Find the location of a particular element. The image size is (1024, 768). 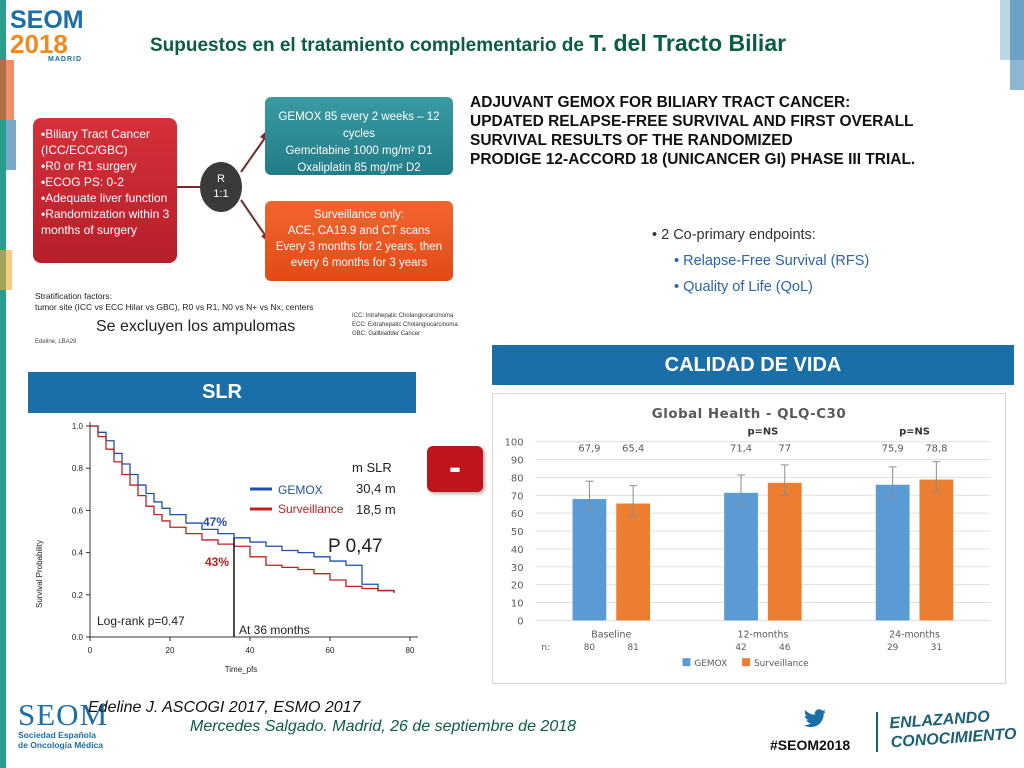

seom-2018-logo: SEOM 2018 MADRID is located at coordinates (53, 47).